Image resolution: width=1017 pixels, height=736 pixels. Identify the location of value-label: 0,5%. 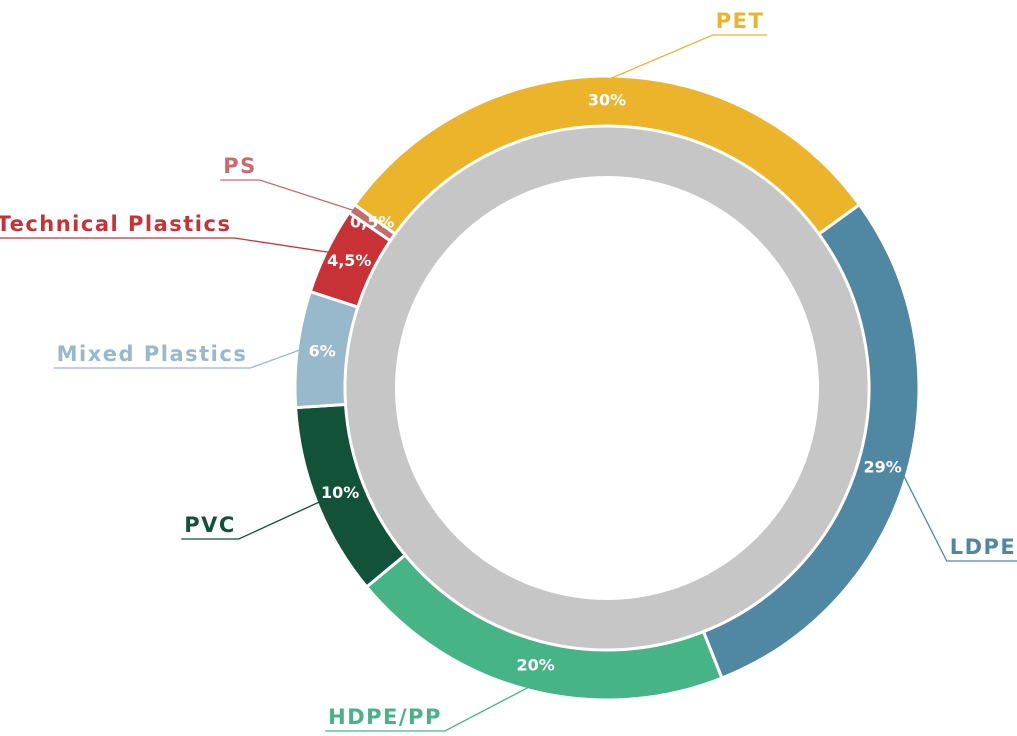
(372, 221).